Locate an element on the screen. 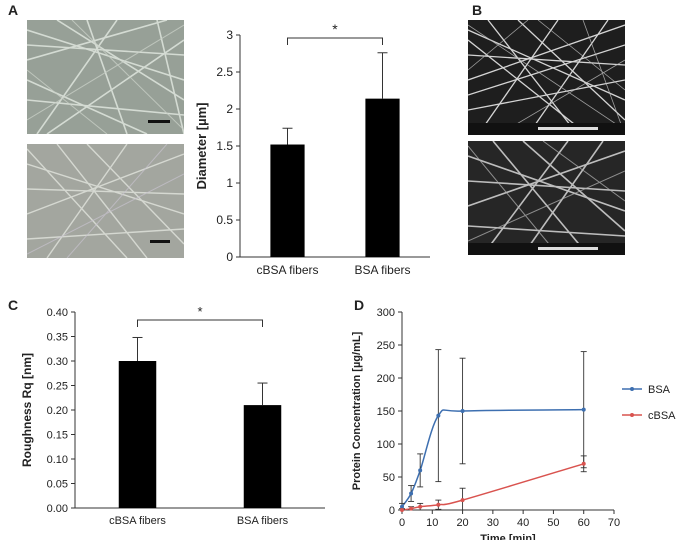 The width and height of the screenshot is (685, 546). chart-d-x-tick-label: 10 is located at coordinates (432, 523).